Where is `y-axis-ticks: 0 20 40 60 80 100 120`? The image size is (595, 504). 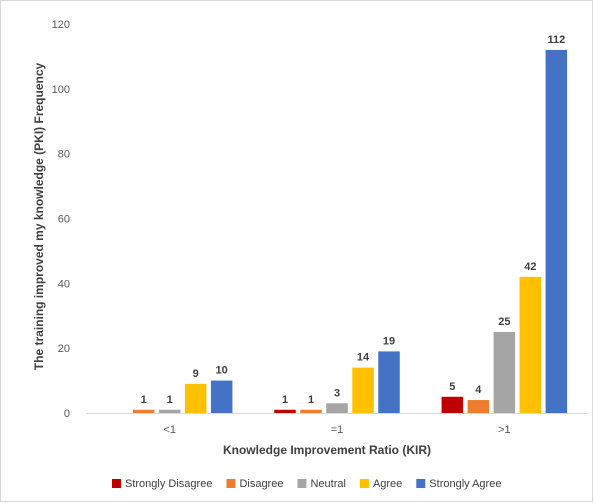 y-axis-ticks: 0 20 40 60 80 100 120 is located at coordinates (61, 219).